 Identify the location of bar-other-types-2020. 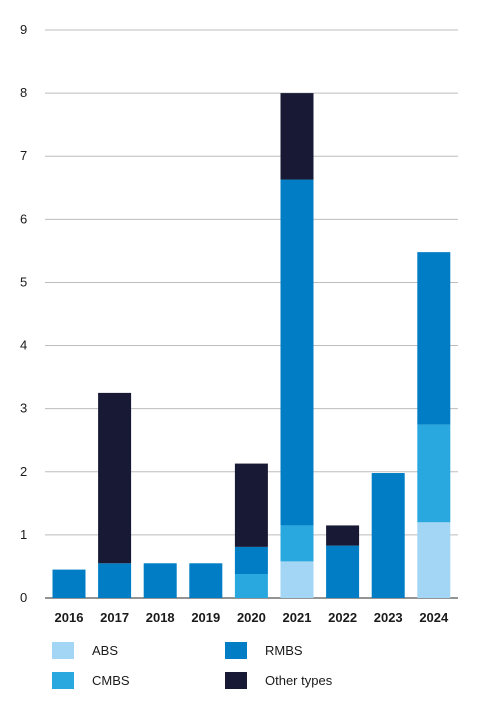
(251, 505).